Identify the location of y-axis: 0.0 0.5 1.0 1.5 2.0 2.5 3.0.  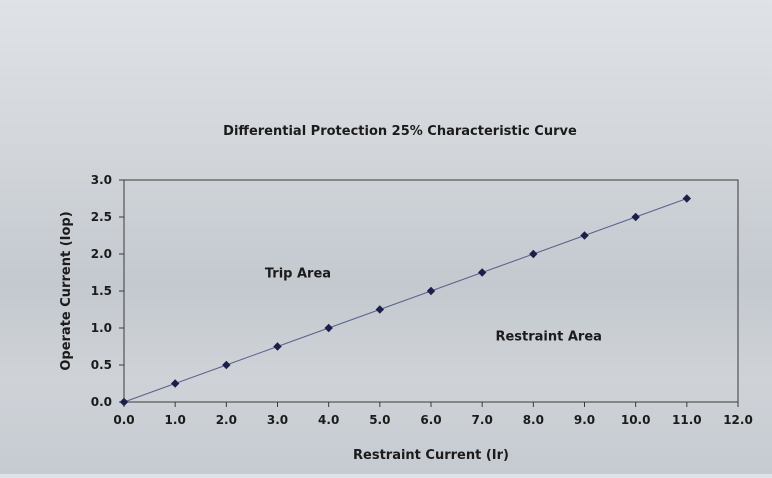
(107, 291).